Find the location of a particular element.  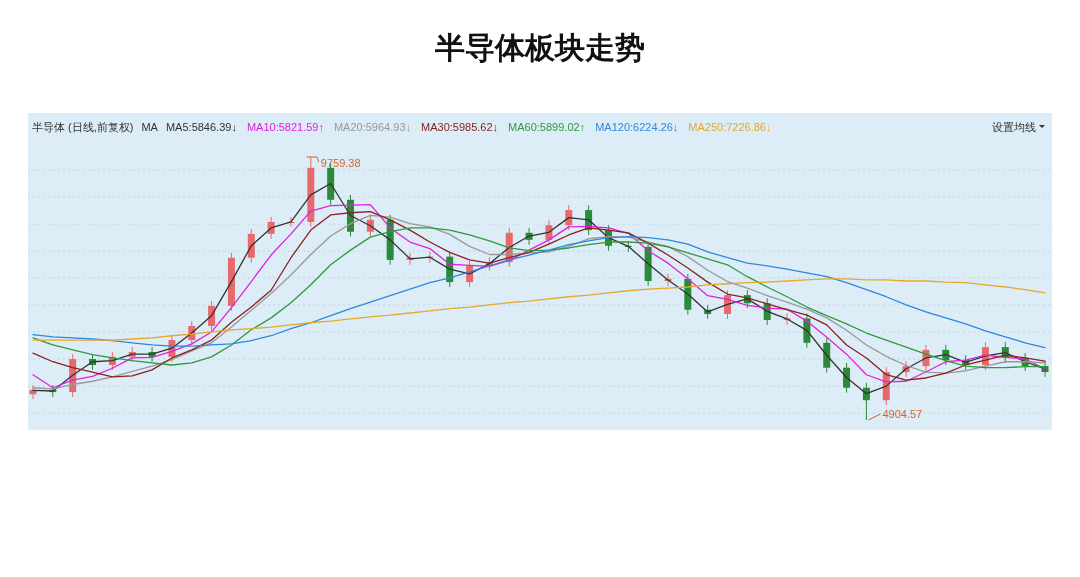

text: MA120:6224.26↓ is located at coordinates (637, 127).